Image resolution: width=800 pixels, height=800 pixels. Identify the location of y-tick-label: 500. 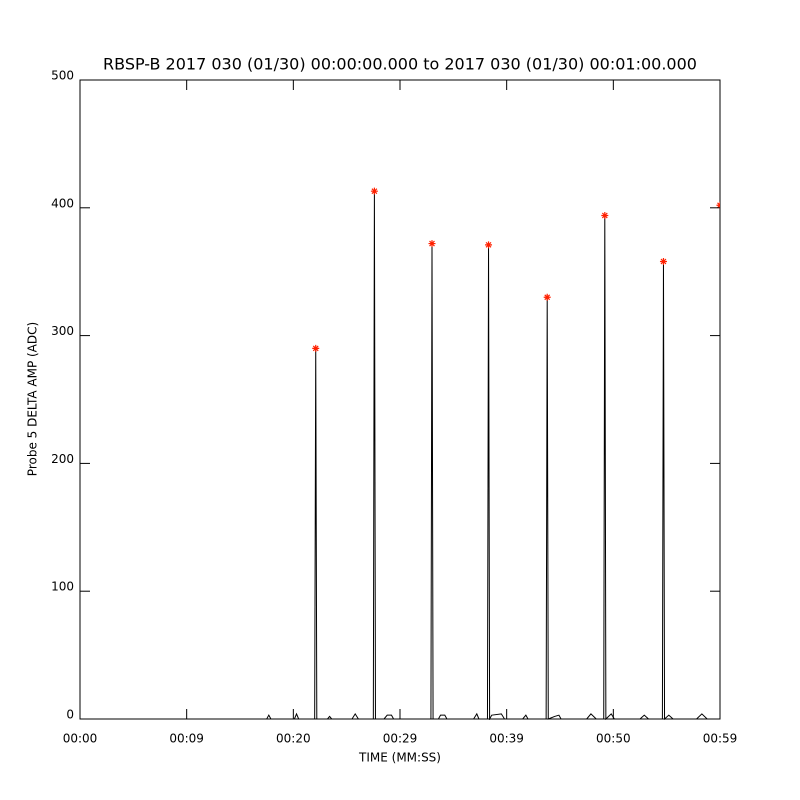
(62, 76).